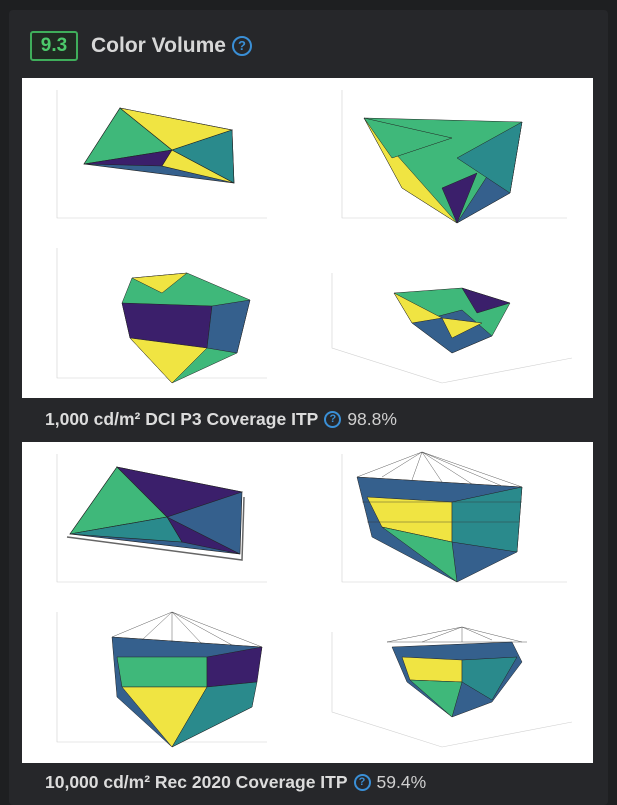  I want to click on score-badge: 9.3, so click(54, 46).